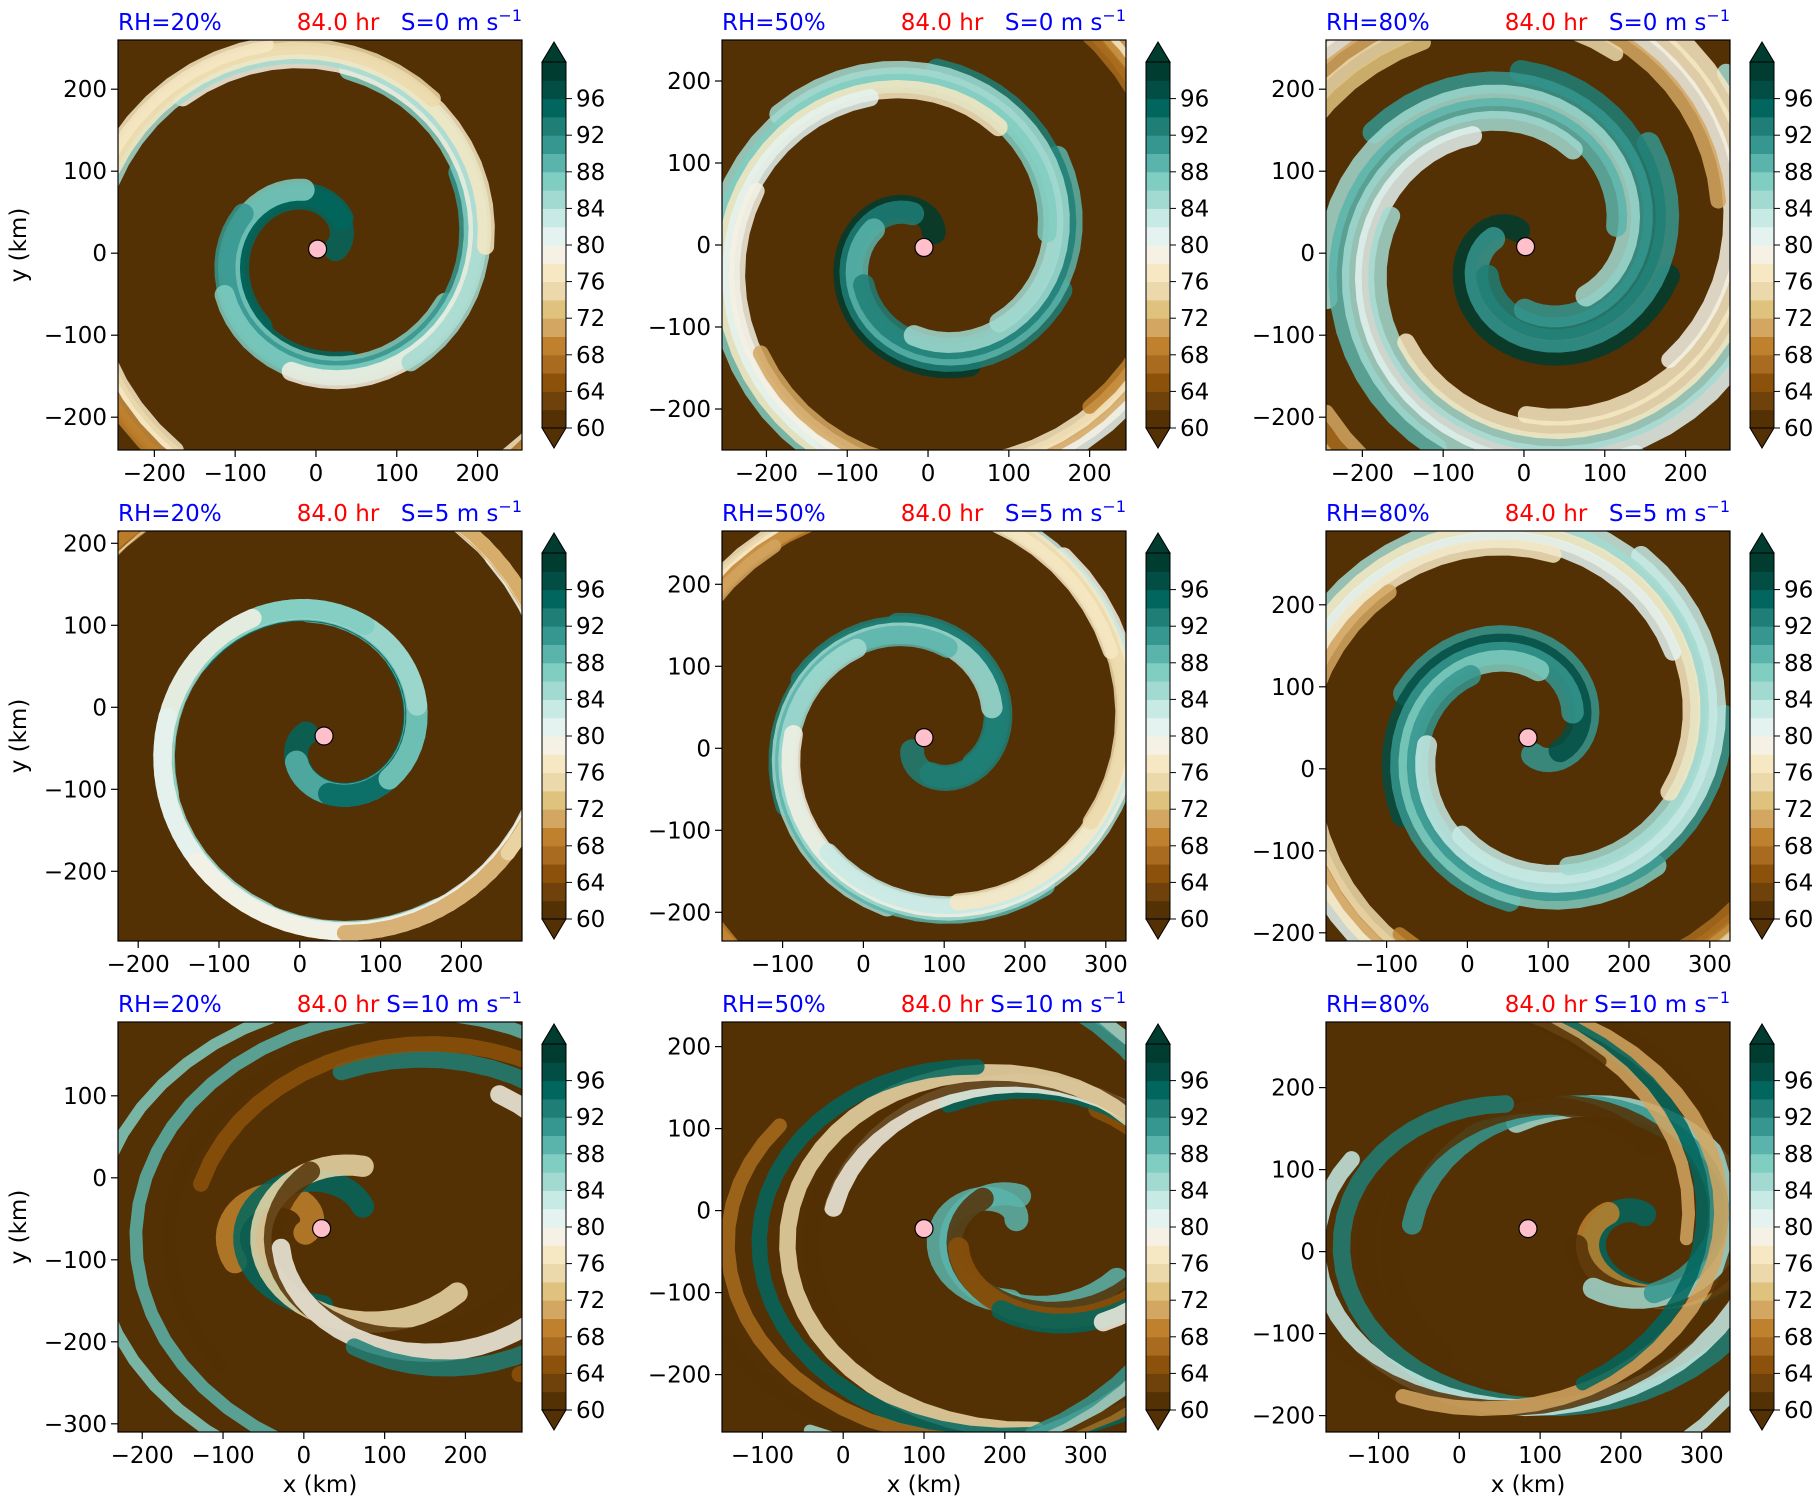 Image resolution: width=1817 pixels, height=1499 pixels. Describe the element at coordinates (1546, 23) in the screenshot. I see `title-time: 84.0 hr` at that location.